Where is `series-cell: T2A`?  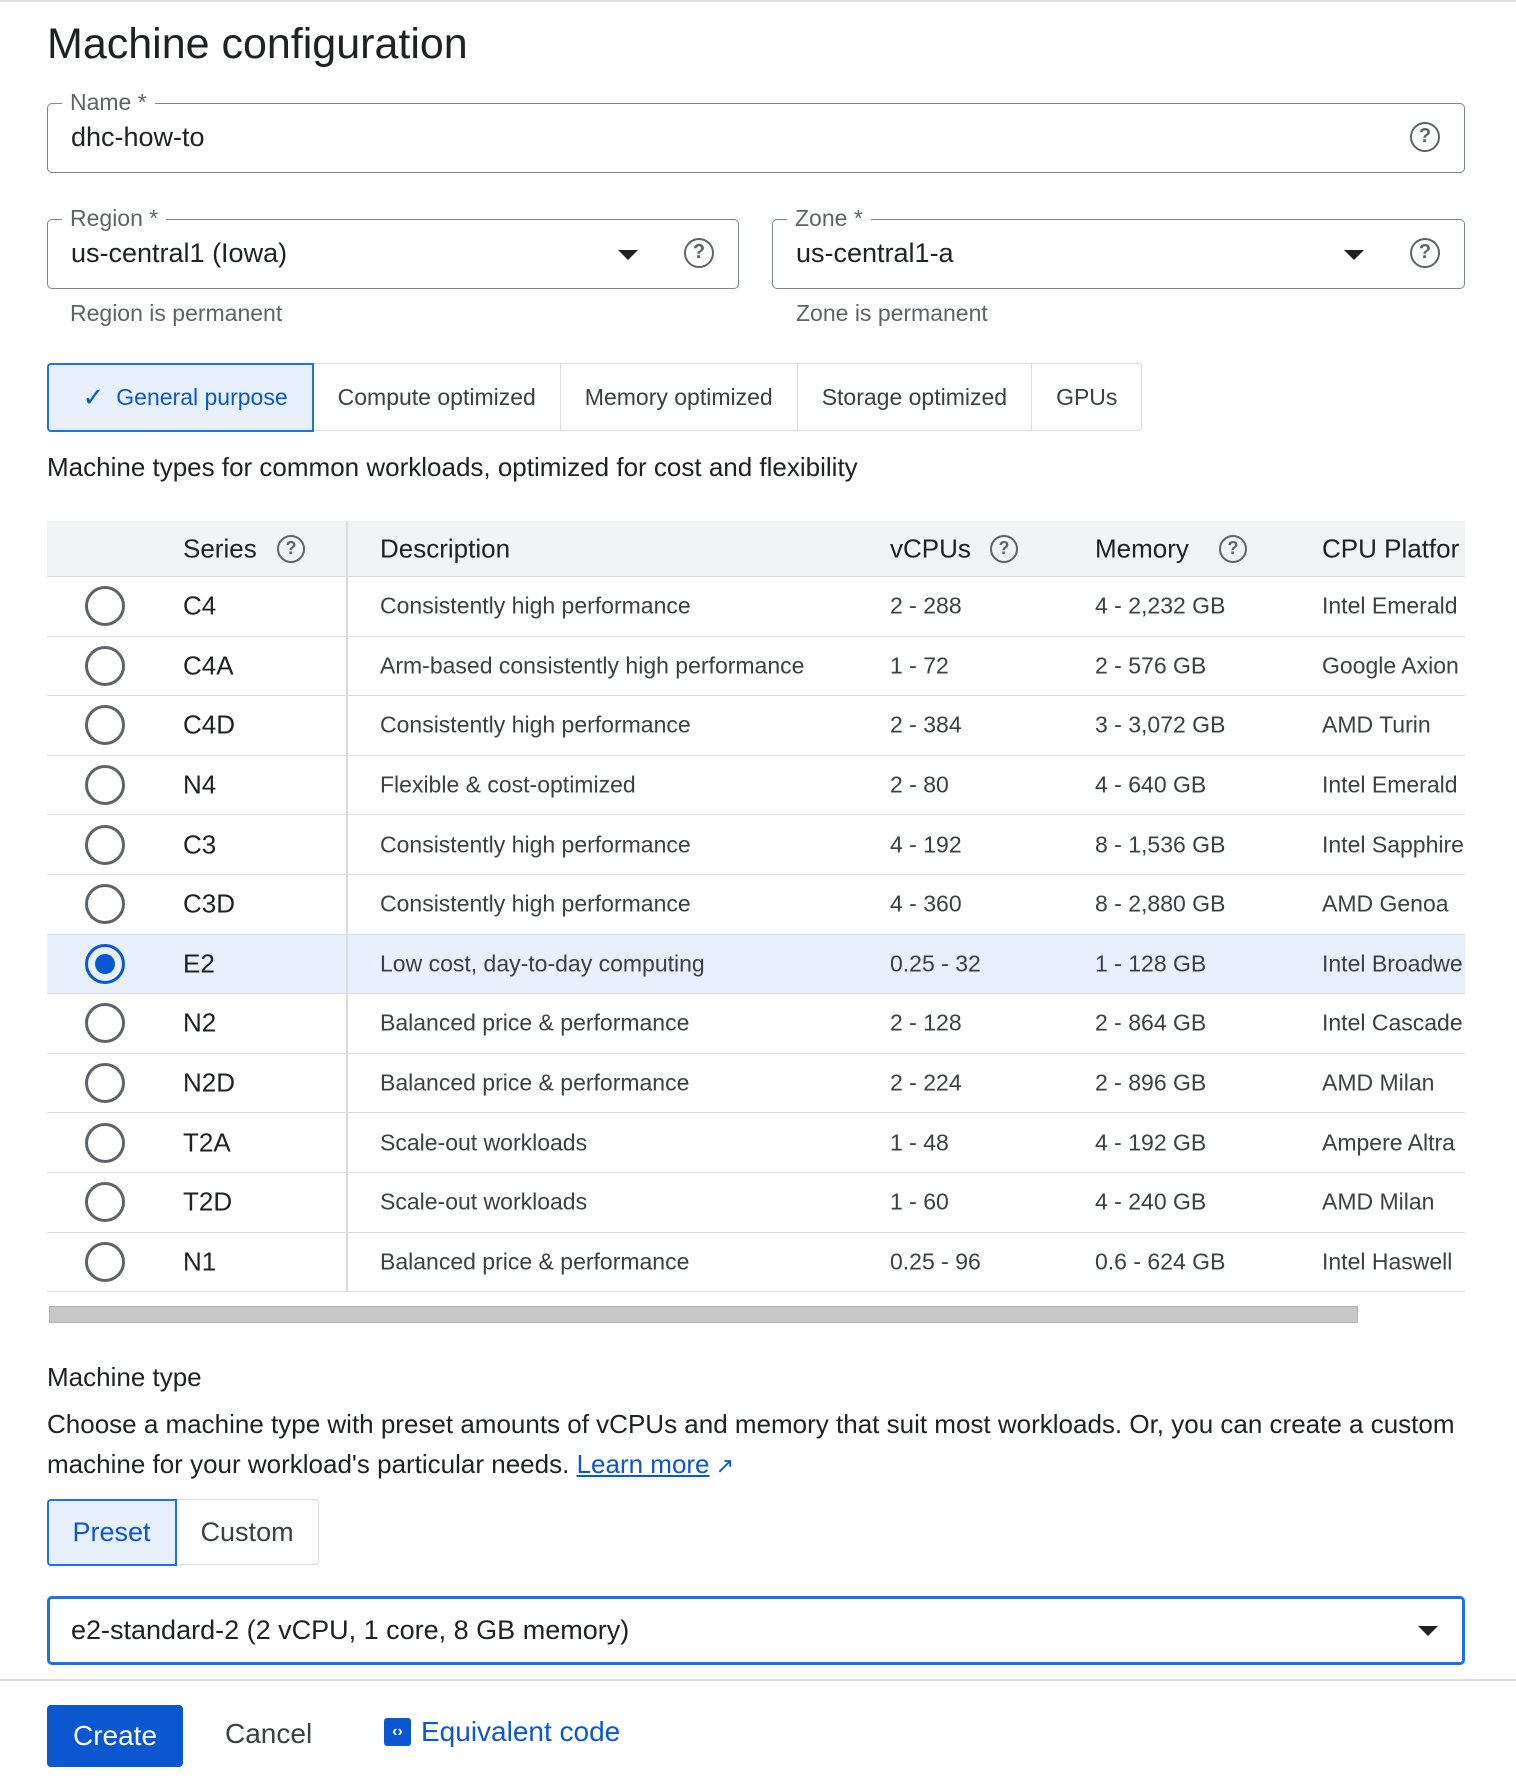
series-cell: T2A is located at coordinates (207, 1142).